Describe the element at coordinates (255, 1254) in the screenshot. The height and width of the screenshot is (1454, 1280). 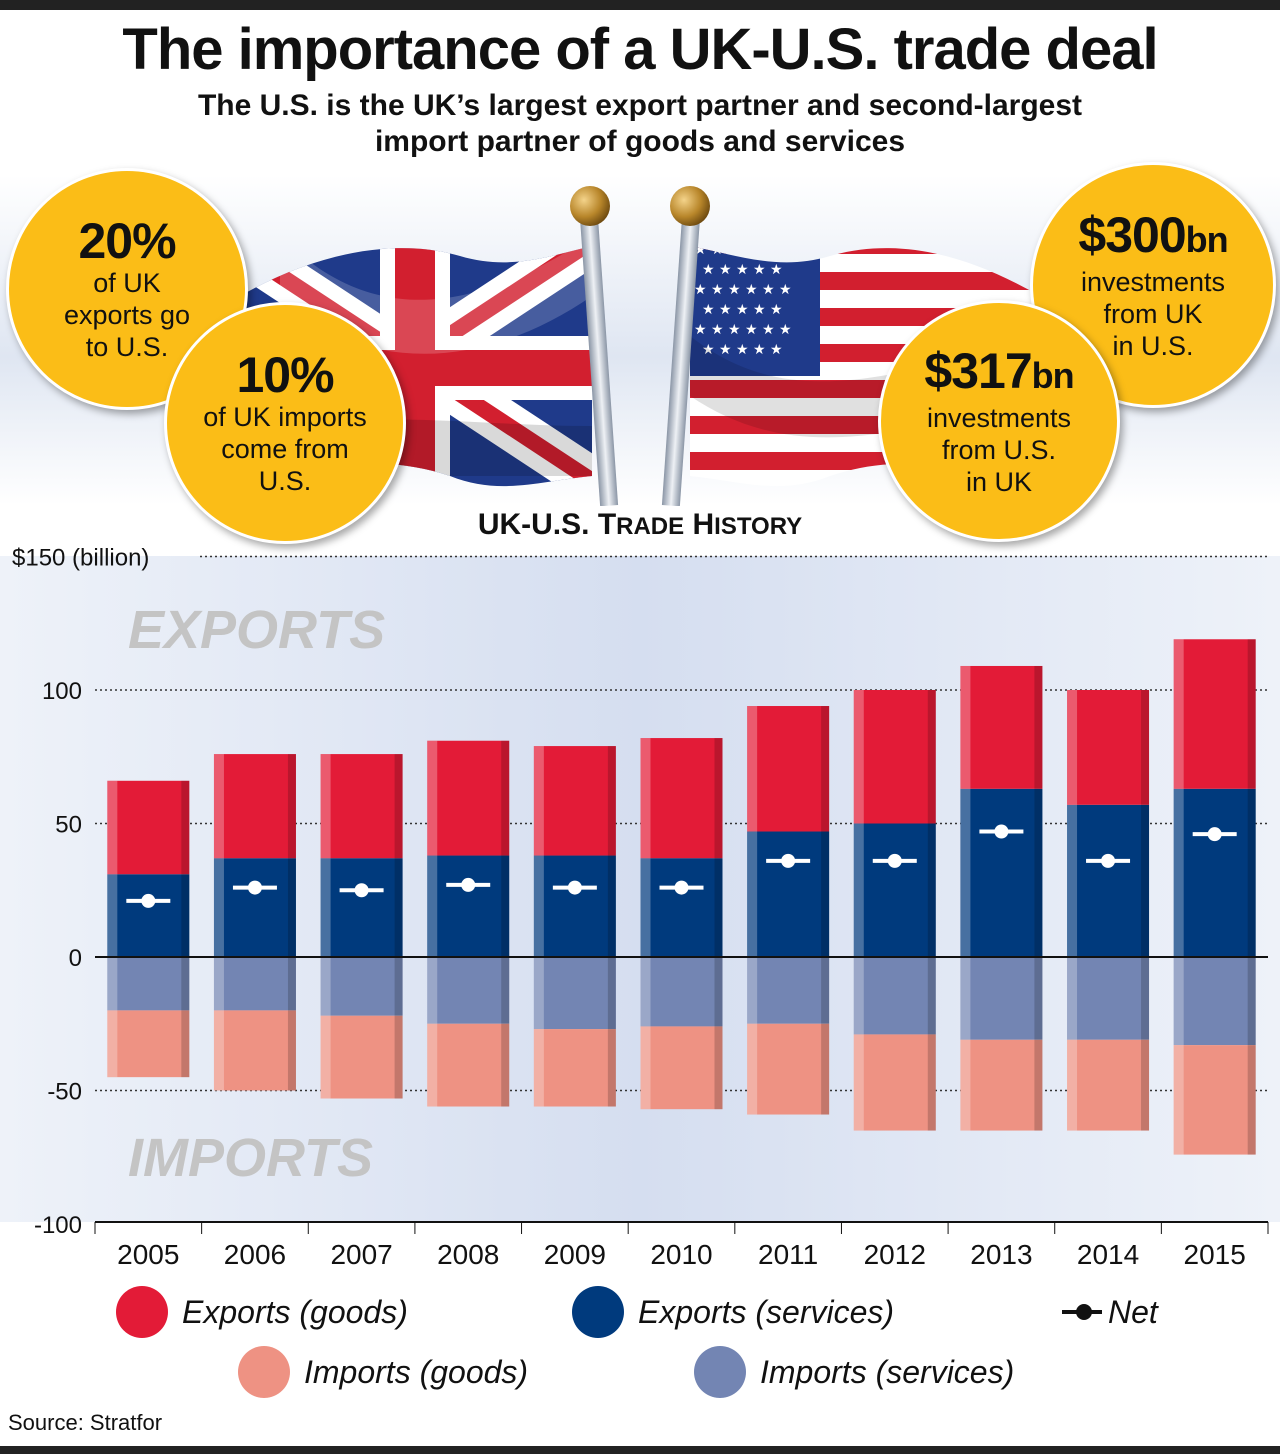
I see `x-tick-label-2006: 2006` at that location.